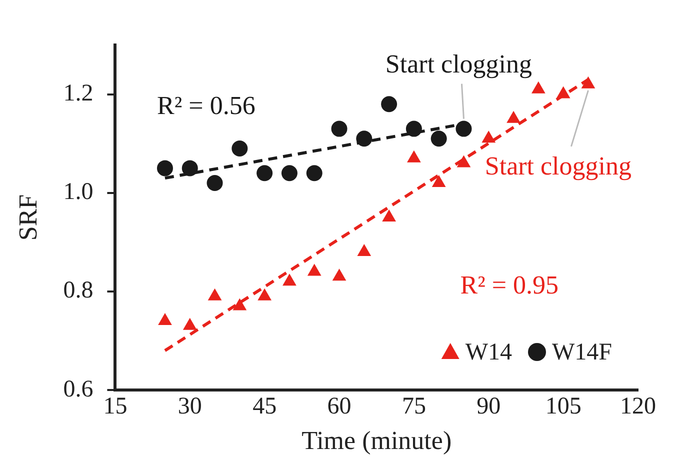 The width and height of the screenshot is (688, 465). Describe the element at coordinates (488, 407) in the screenshot. I see `x-tick-label: 90` at that location.